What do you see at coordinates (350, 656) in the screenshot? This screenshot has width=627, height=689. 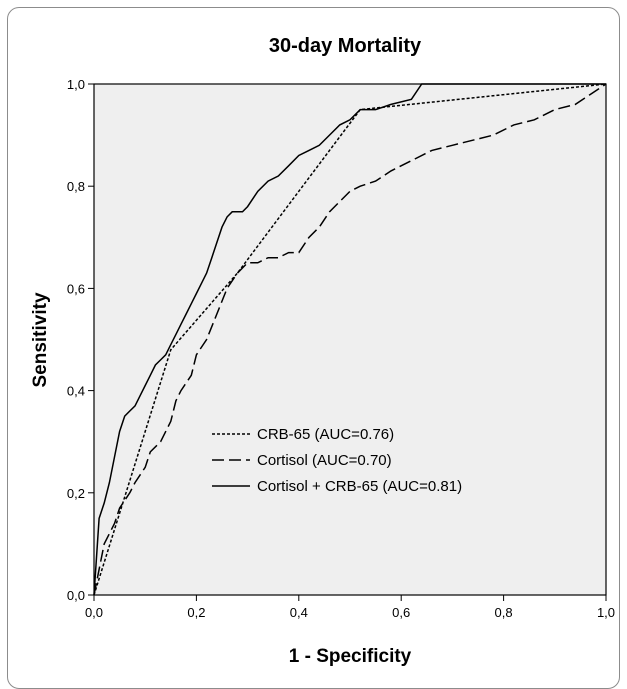 I see `x-axis-title: 1 - Specificity` at bounding box center [350, 656].